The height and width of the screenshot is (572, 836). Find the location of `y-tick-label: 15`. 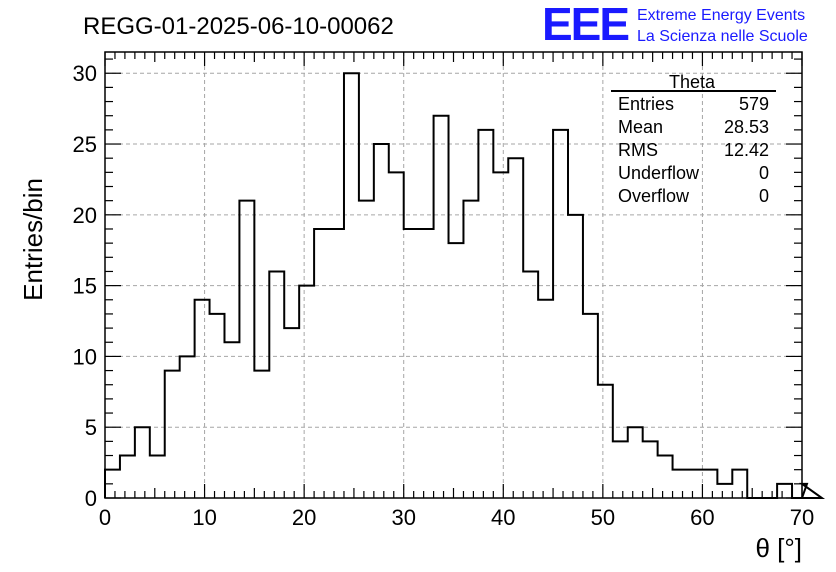

y-tick-label: 15 is located at coordinates (85, 286).